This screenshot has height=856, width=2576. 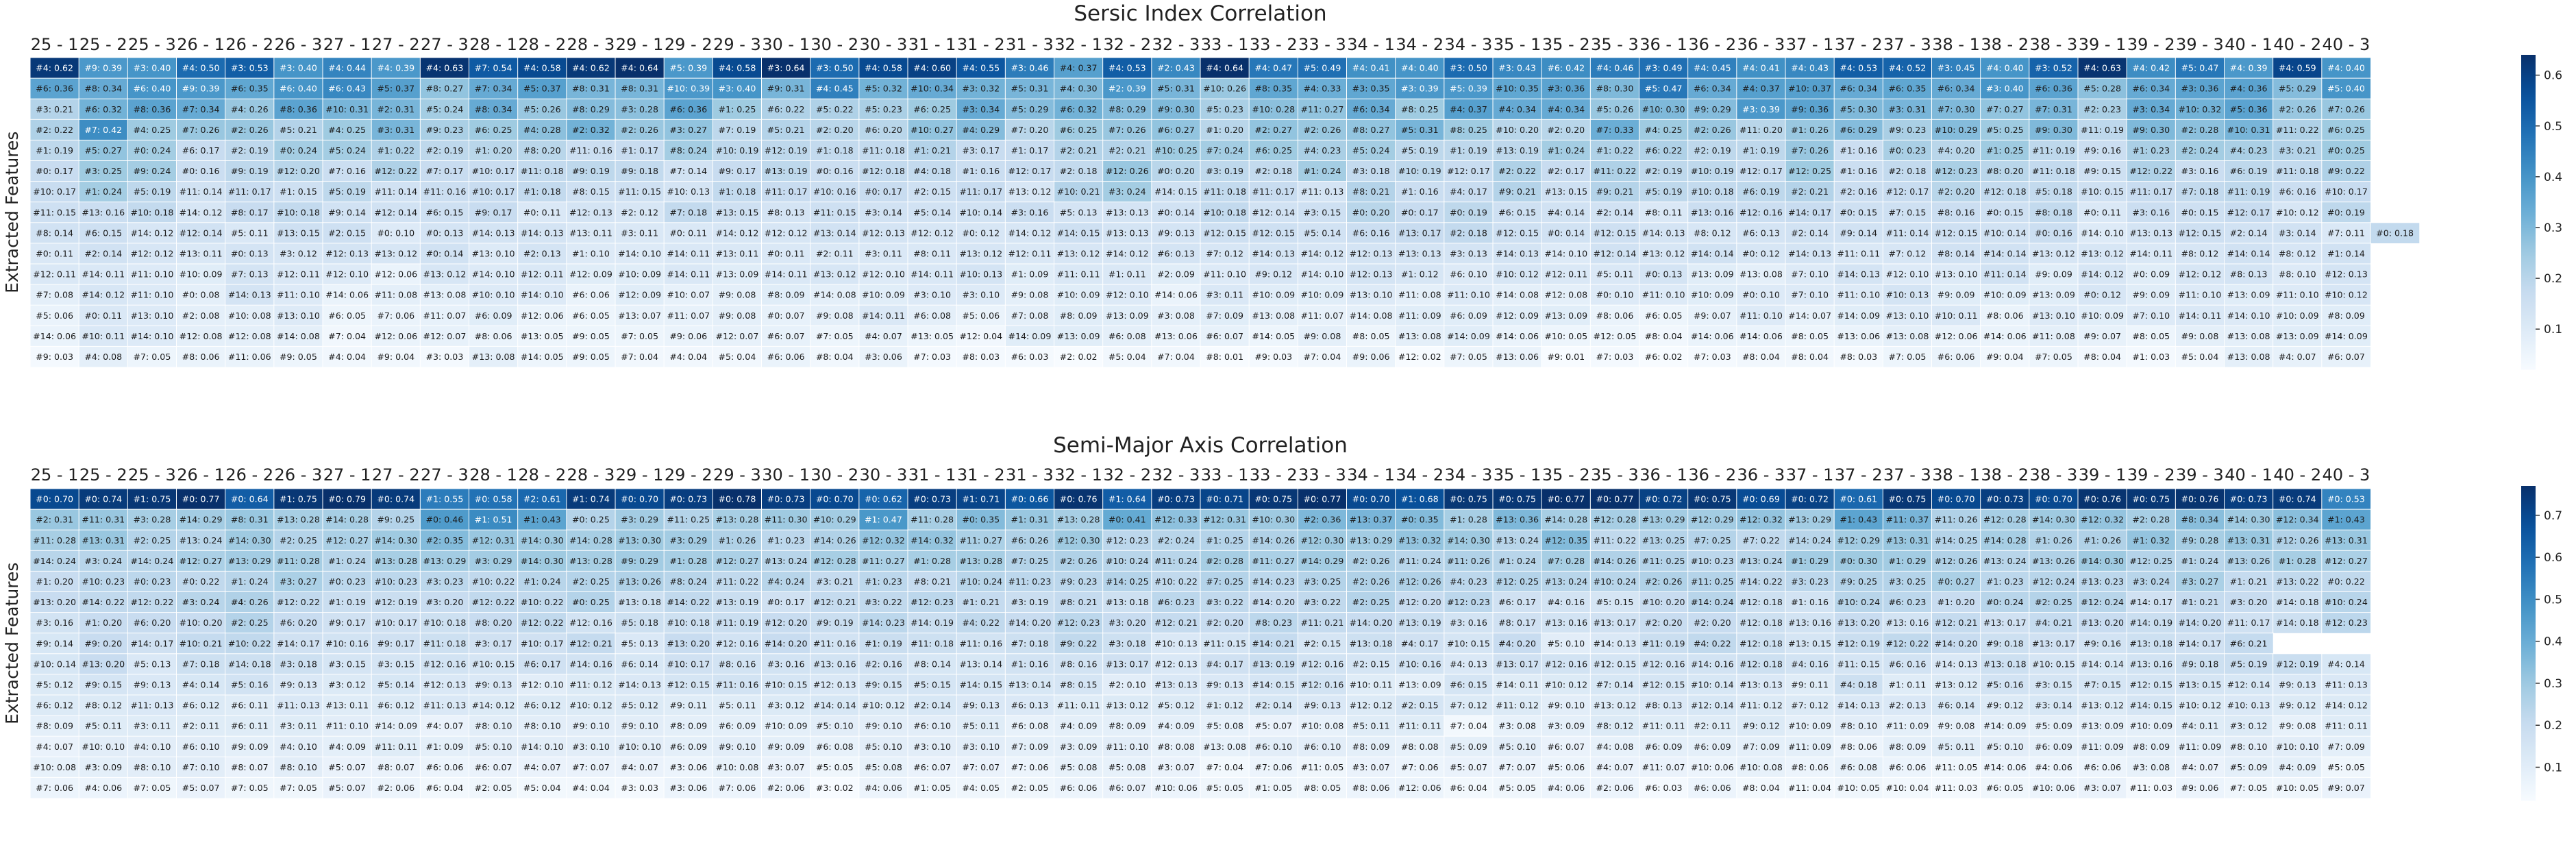 What do you see at coordinates (1321, 274) in the screenshot?
I see `cell-label: #14: 0.10` at bounding box center [1321, 274].